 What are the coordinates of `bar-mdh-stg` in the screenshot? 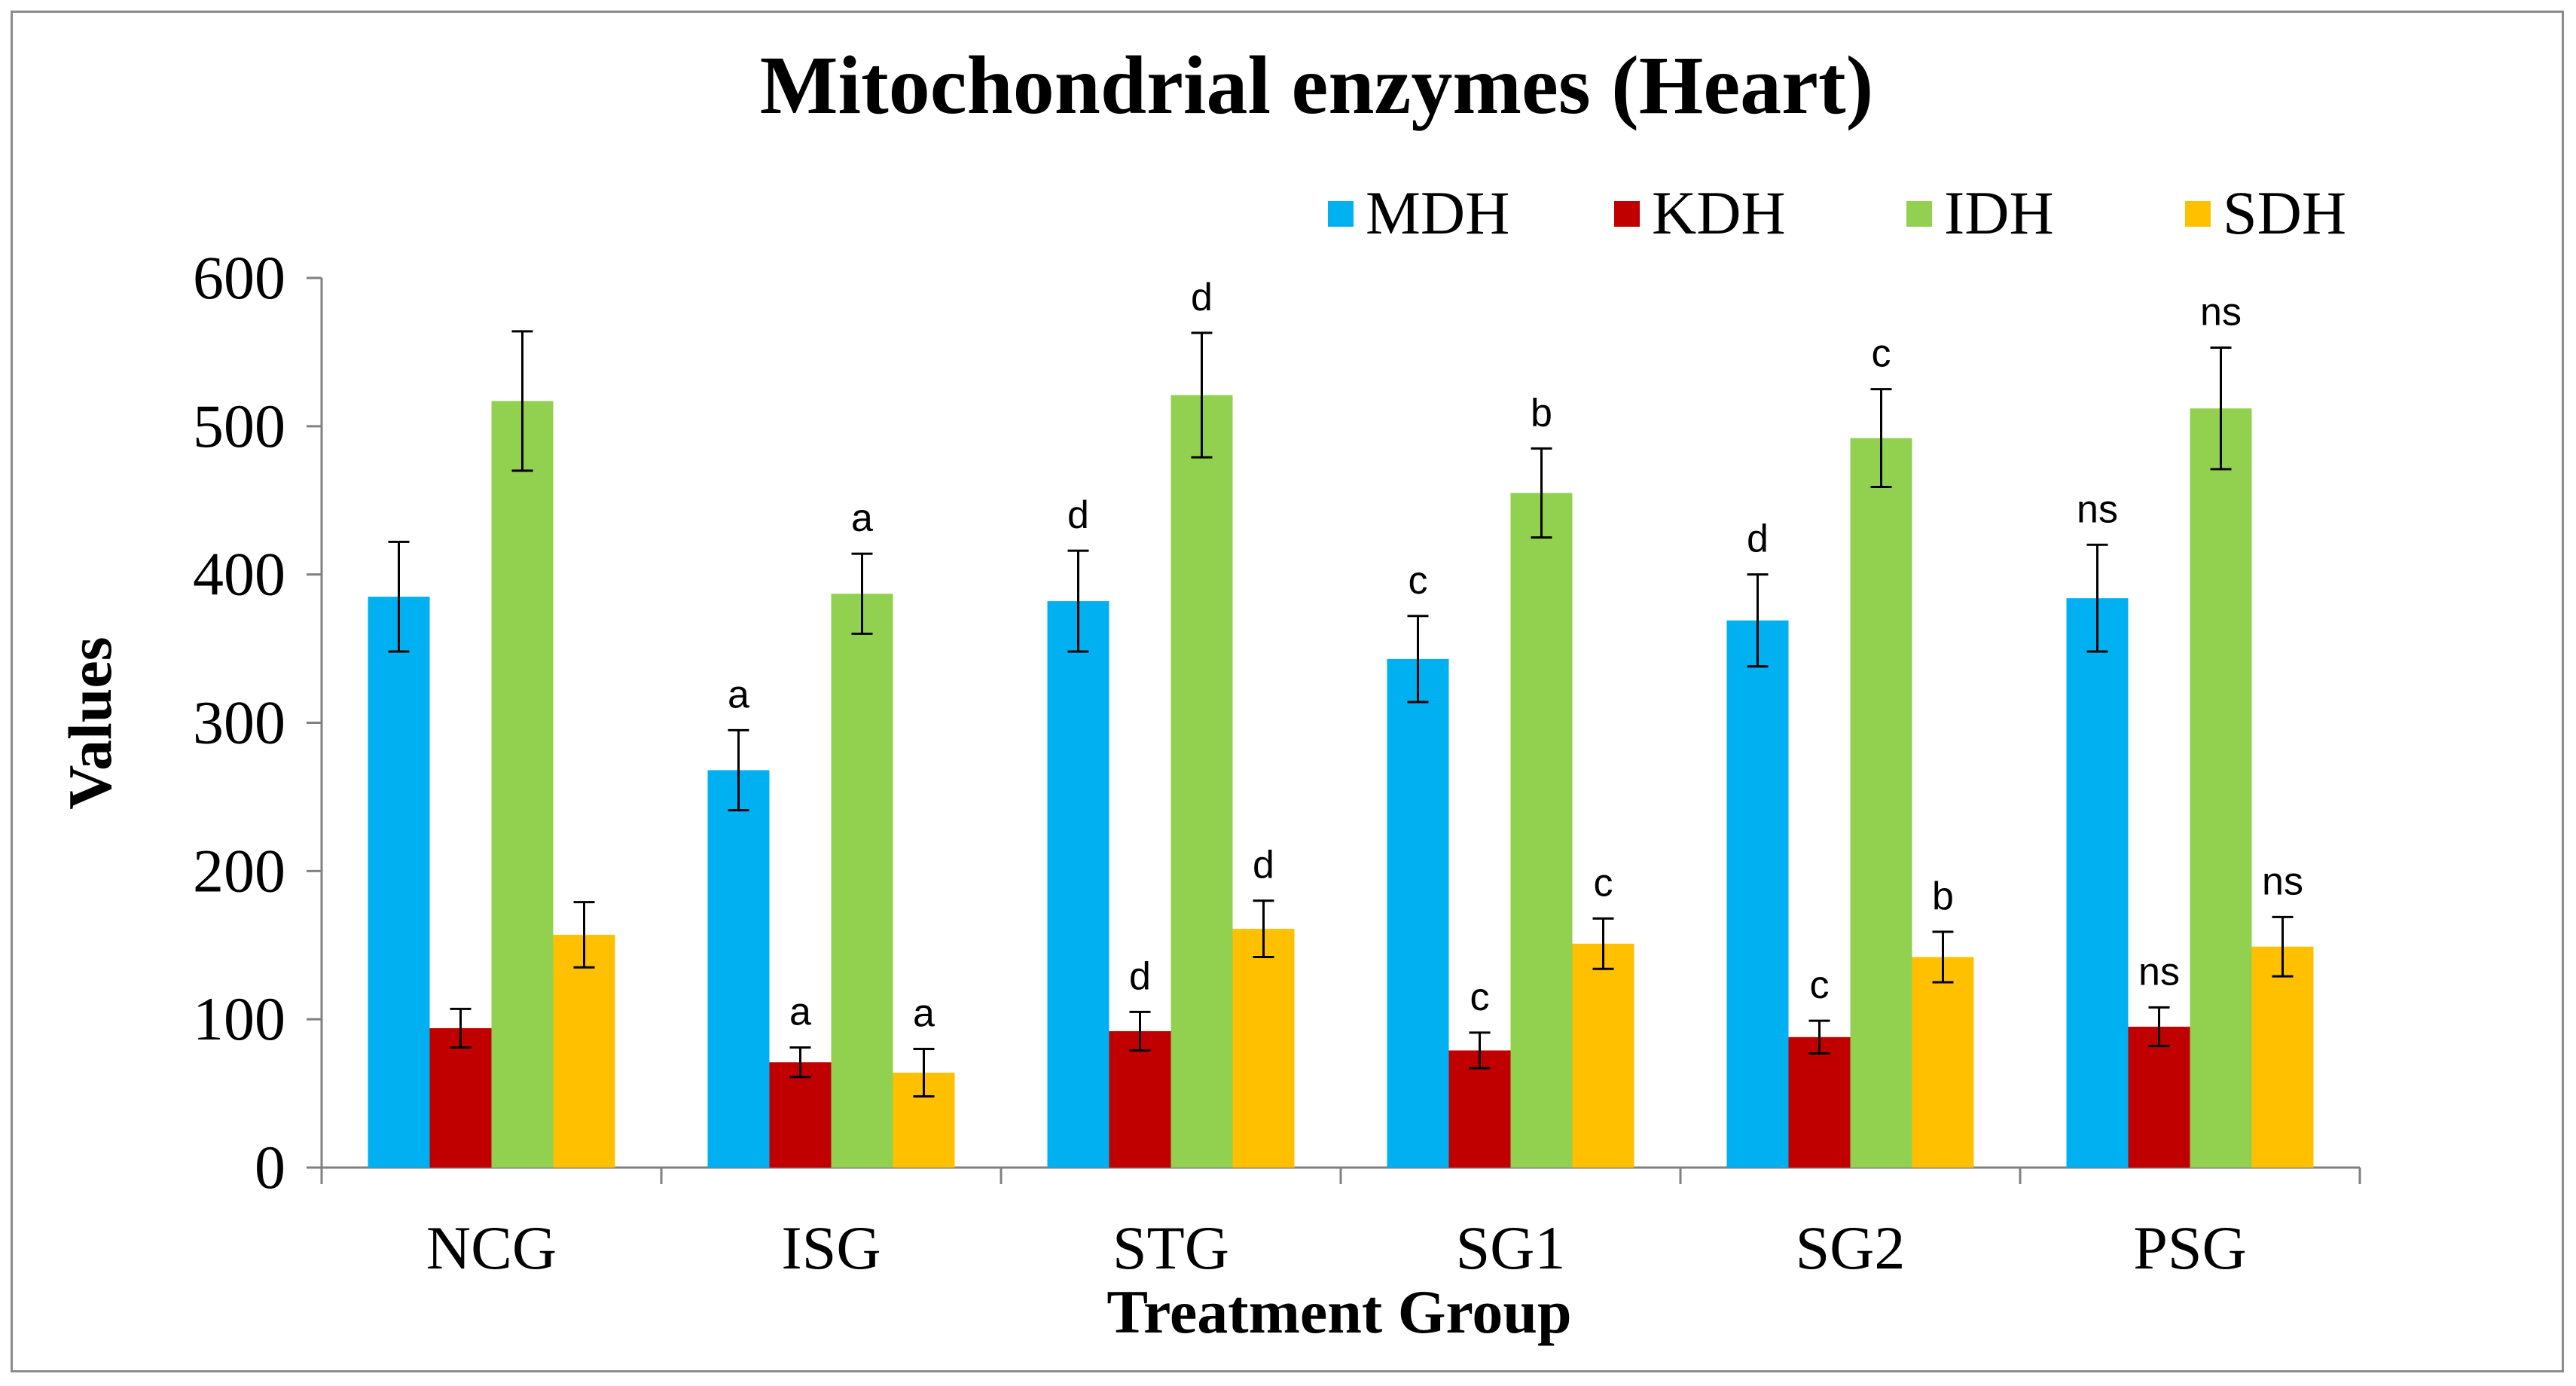 It's located at (1078, 885).